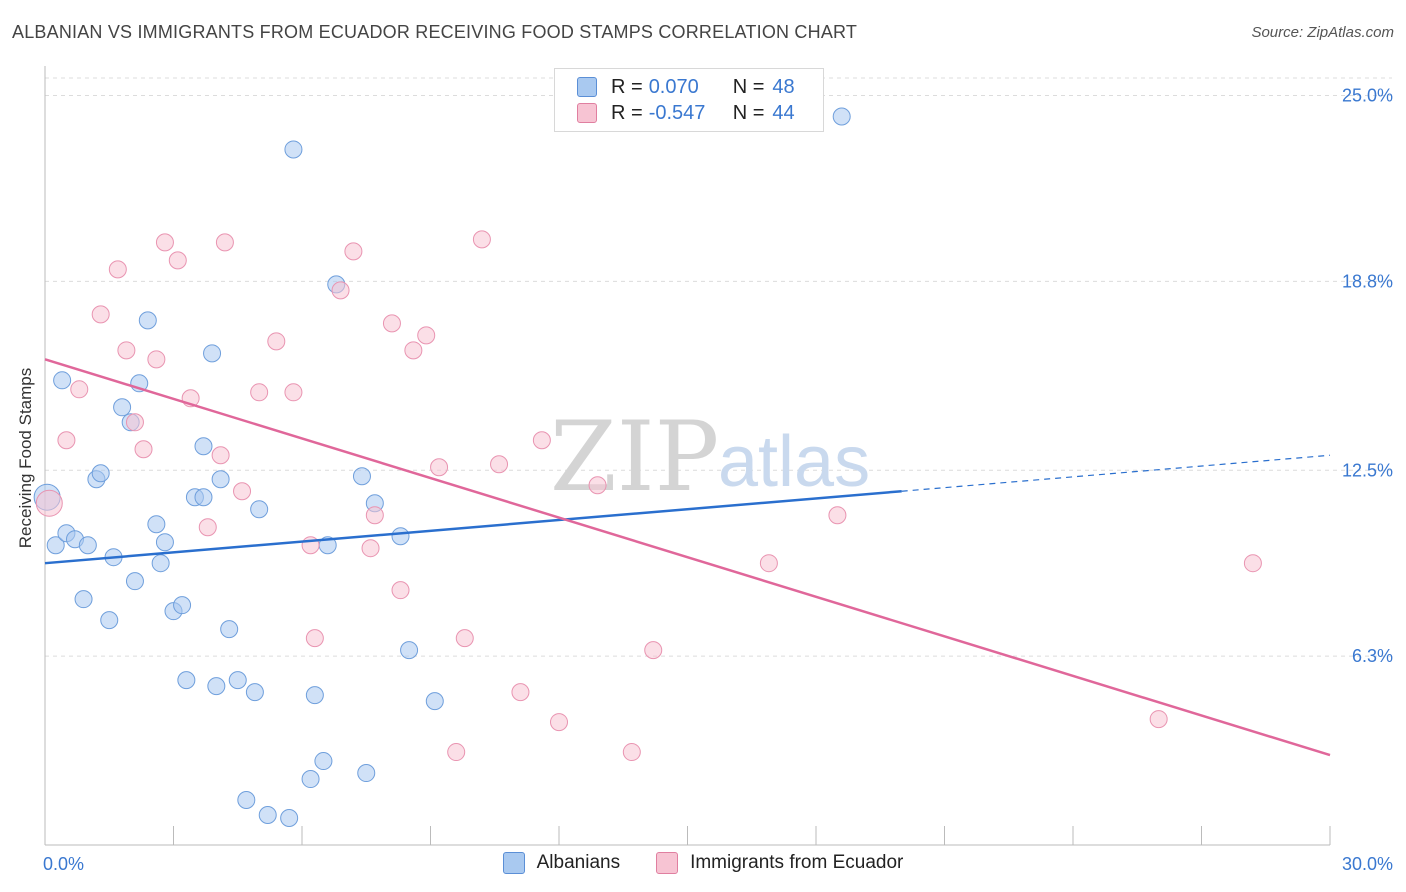  What do you see at coordinates (634, 457) in the screenshot?
I see `watermark-zip: ZIP` at bounding box center [634, 457].